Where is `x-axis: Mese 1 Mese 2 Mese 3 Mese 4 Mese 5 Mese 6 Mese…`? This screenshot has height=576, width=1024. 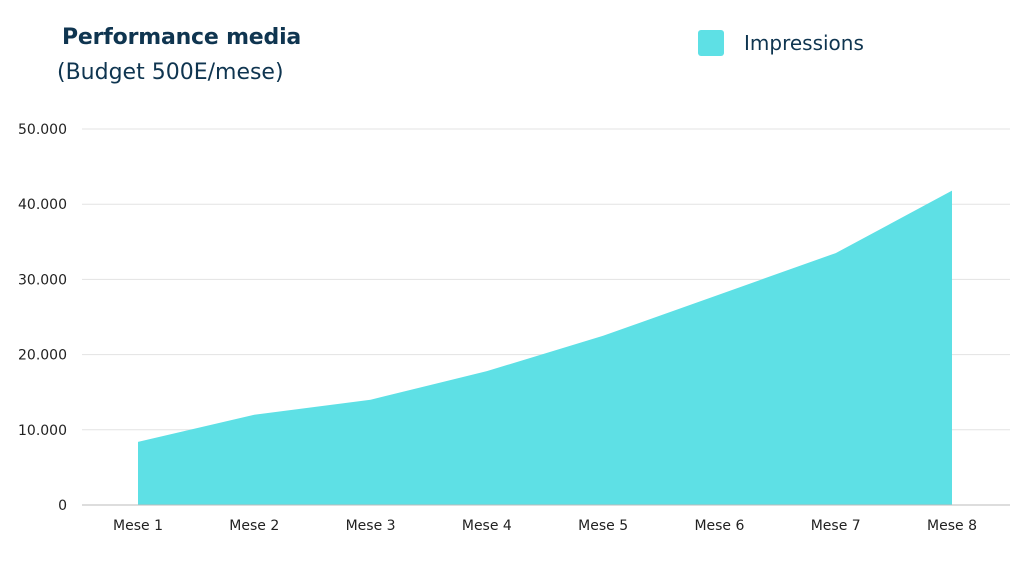
x-axis: Mese 1 Mese 2 Mese 3 Mese 4 Mese 5 Mese 6 Mese… is located at coordinates (546, 519).